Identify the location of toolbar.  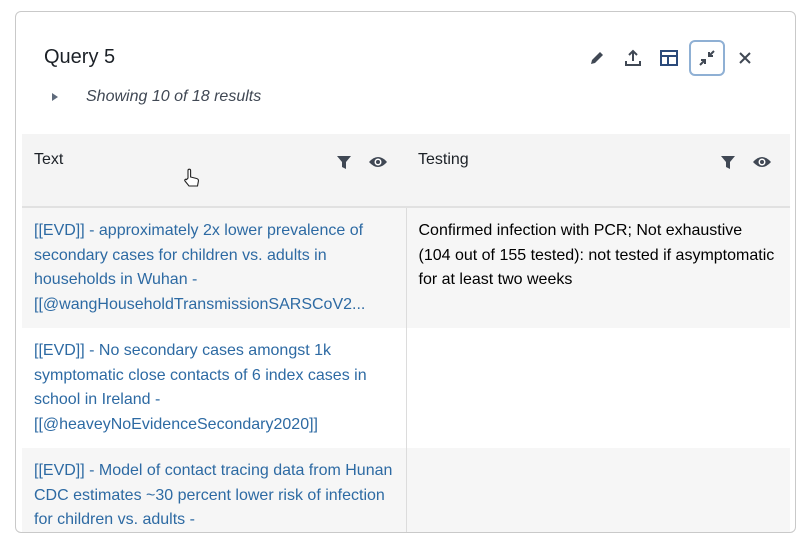
(671, 58).